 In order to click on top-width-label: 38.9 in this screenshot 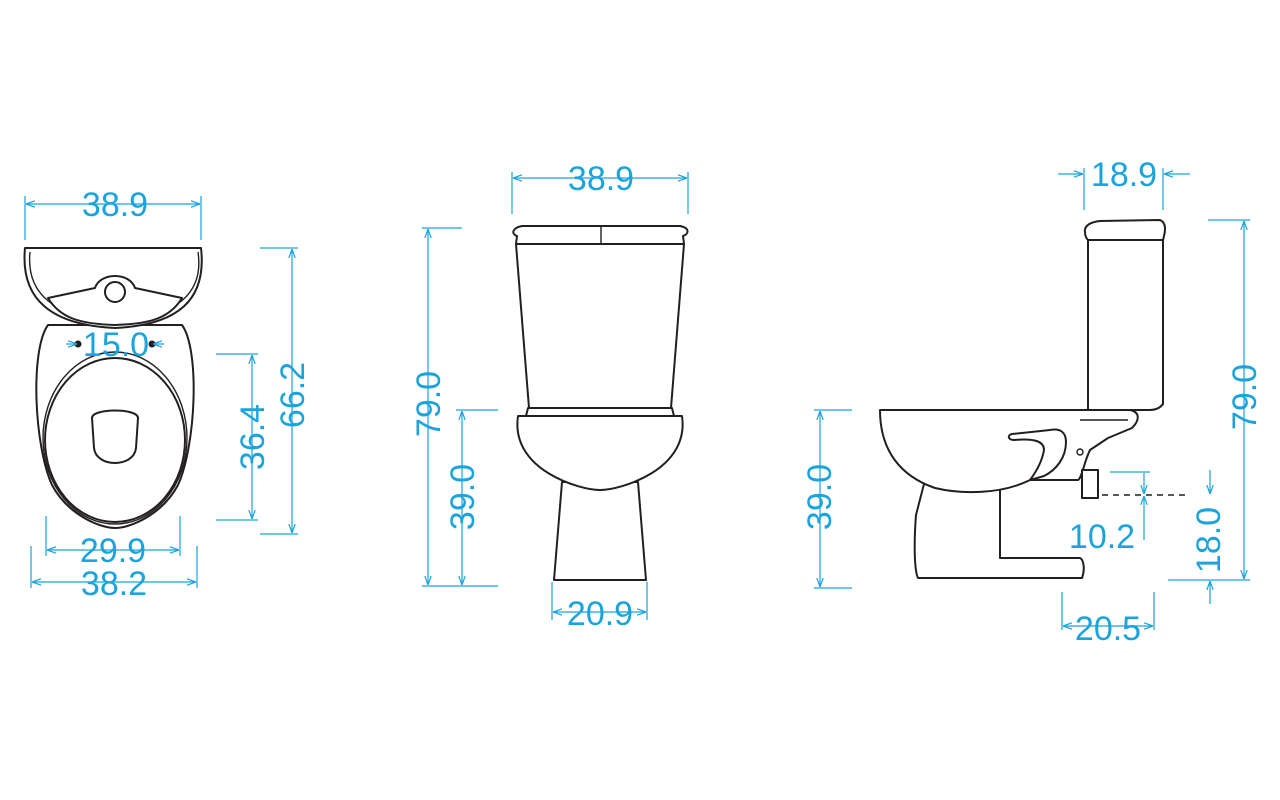, I will do `click(115, 205)`.